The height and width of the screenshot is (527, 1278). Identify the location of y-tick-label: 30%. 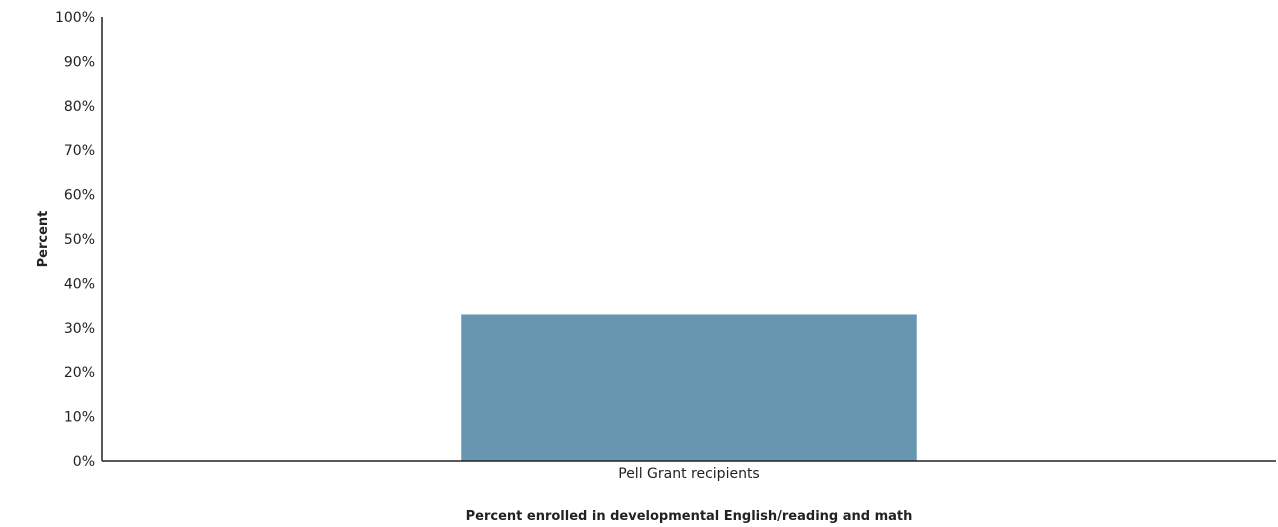
(79, 329).